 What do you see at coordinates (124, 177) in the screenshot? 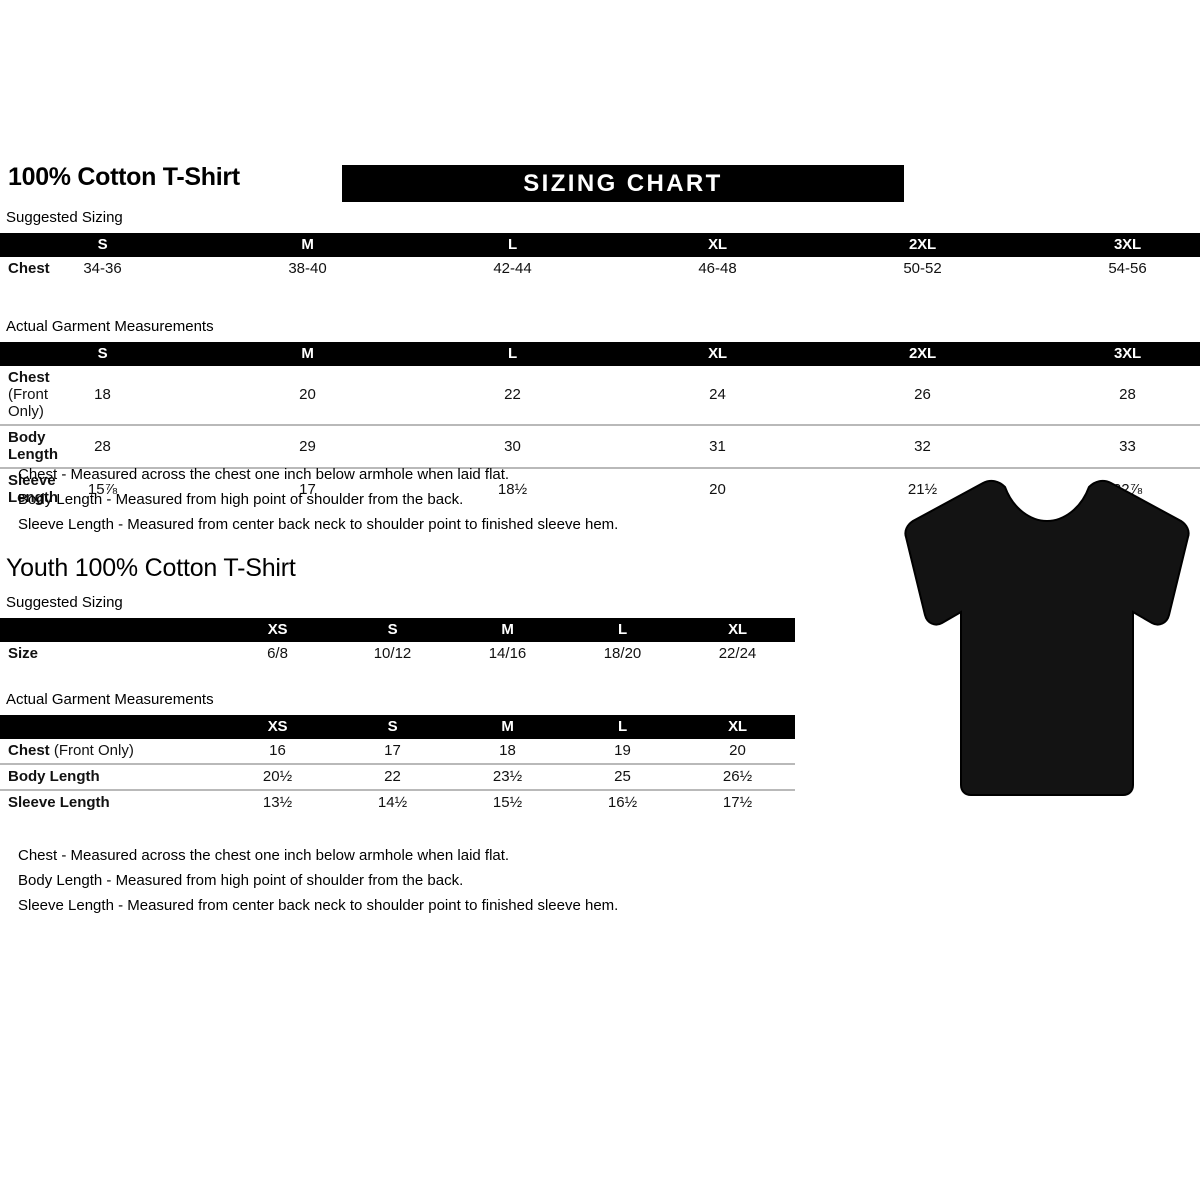
I see `page-title: 100% Cotton T-Shirt` at bounding box center [124, 177].